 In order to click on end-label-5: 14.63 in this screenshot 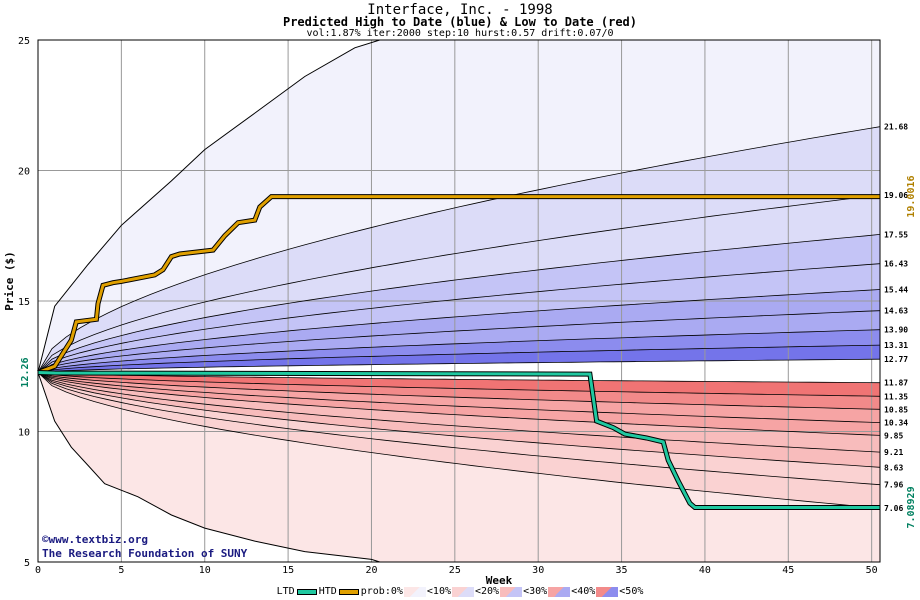, I will do `click(896, 311)`.